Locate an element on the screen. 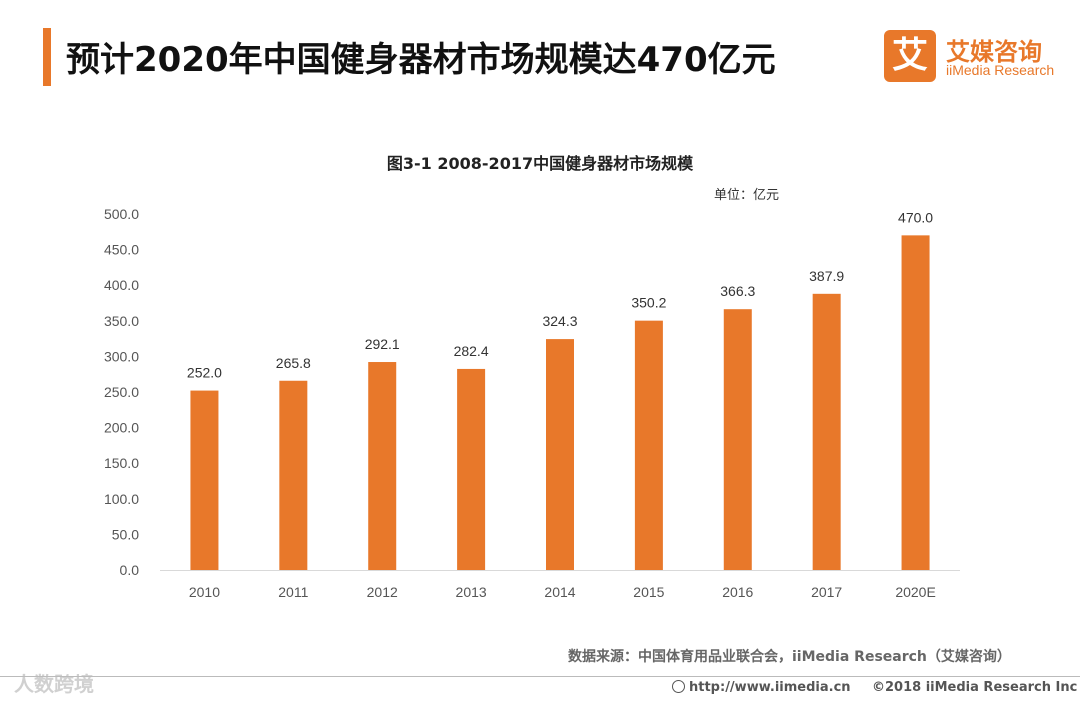 This screenshot has width=1080, height=702. y-tick-label: 500.0 is located at coordinates (121, 214).